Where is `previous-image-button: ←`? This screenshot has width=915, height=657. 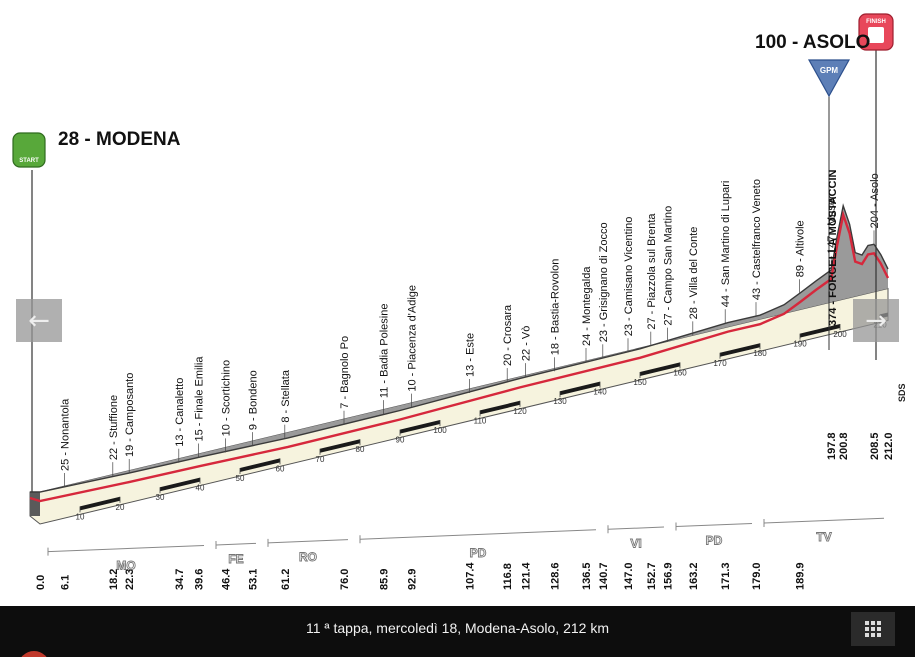
previous-image-button: ← is located at coordinates (39, 320).